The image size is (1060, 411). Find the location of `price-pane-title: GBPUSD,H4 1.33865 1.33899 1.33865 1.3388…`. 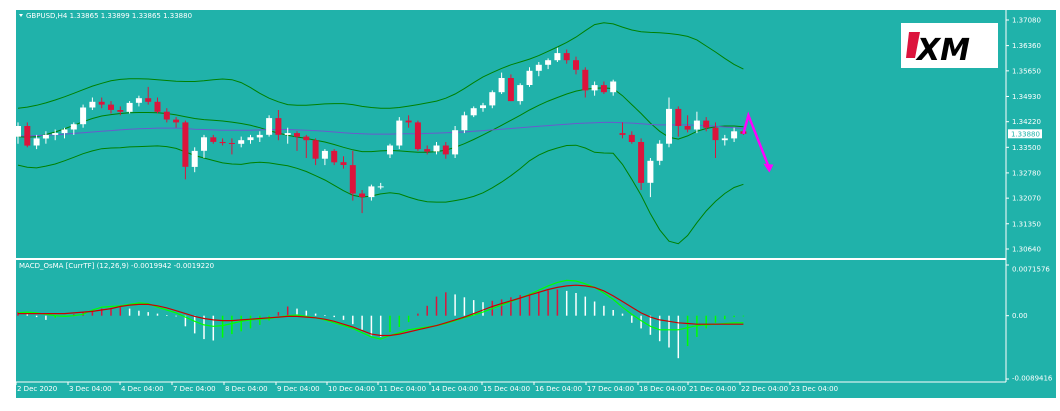

price-pane-title: GBPUSD,H4 1.33865 1.33899 1.33865 1.3388… is located at coordinates (109, 16).